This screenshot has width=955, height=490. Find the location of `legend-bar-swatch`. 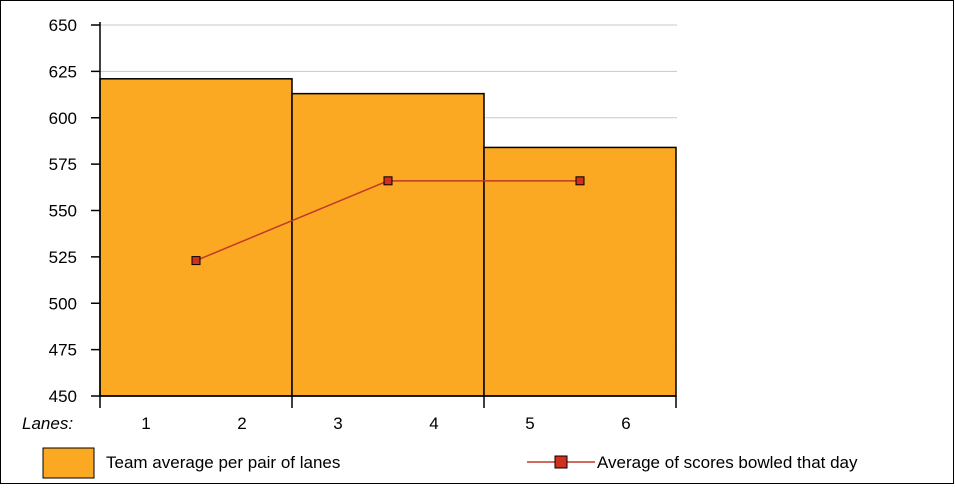

legend-bar-swatch is located at coordinates (68, 463).